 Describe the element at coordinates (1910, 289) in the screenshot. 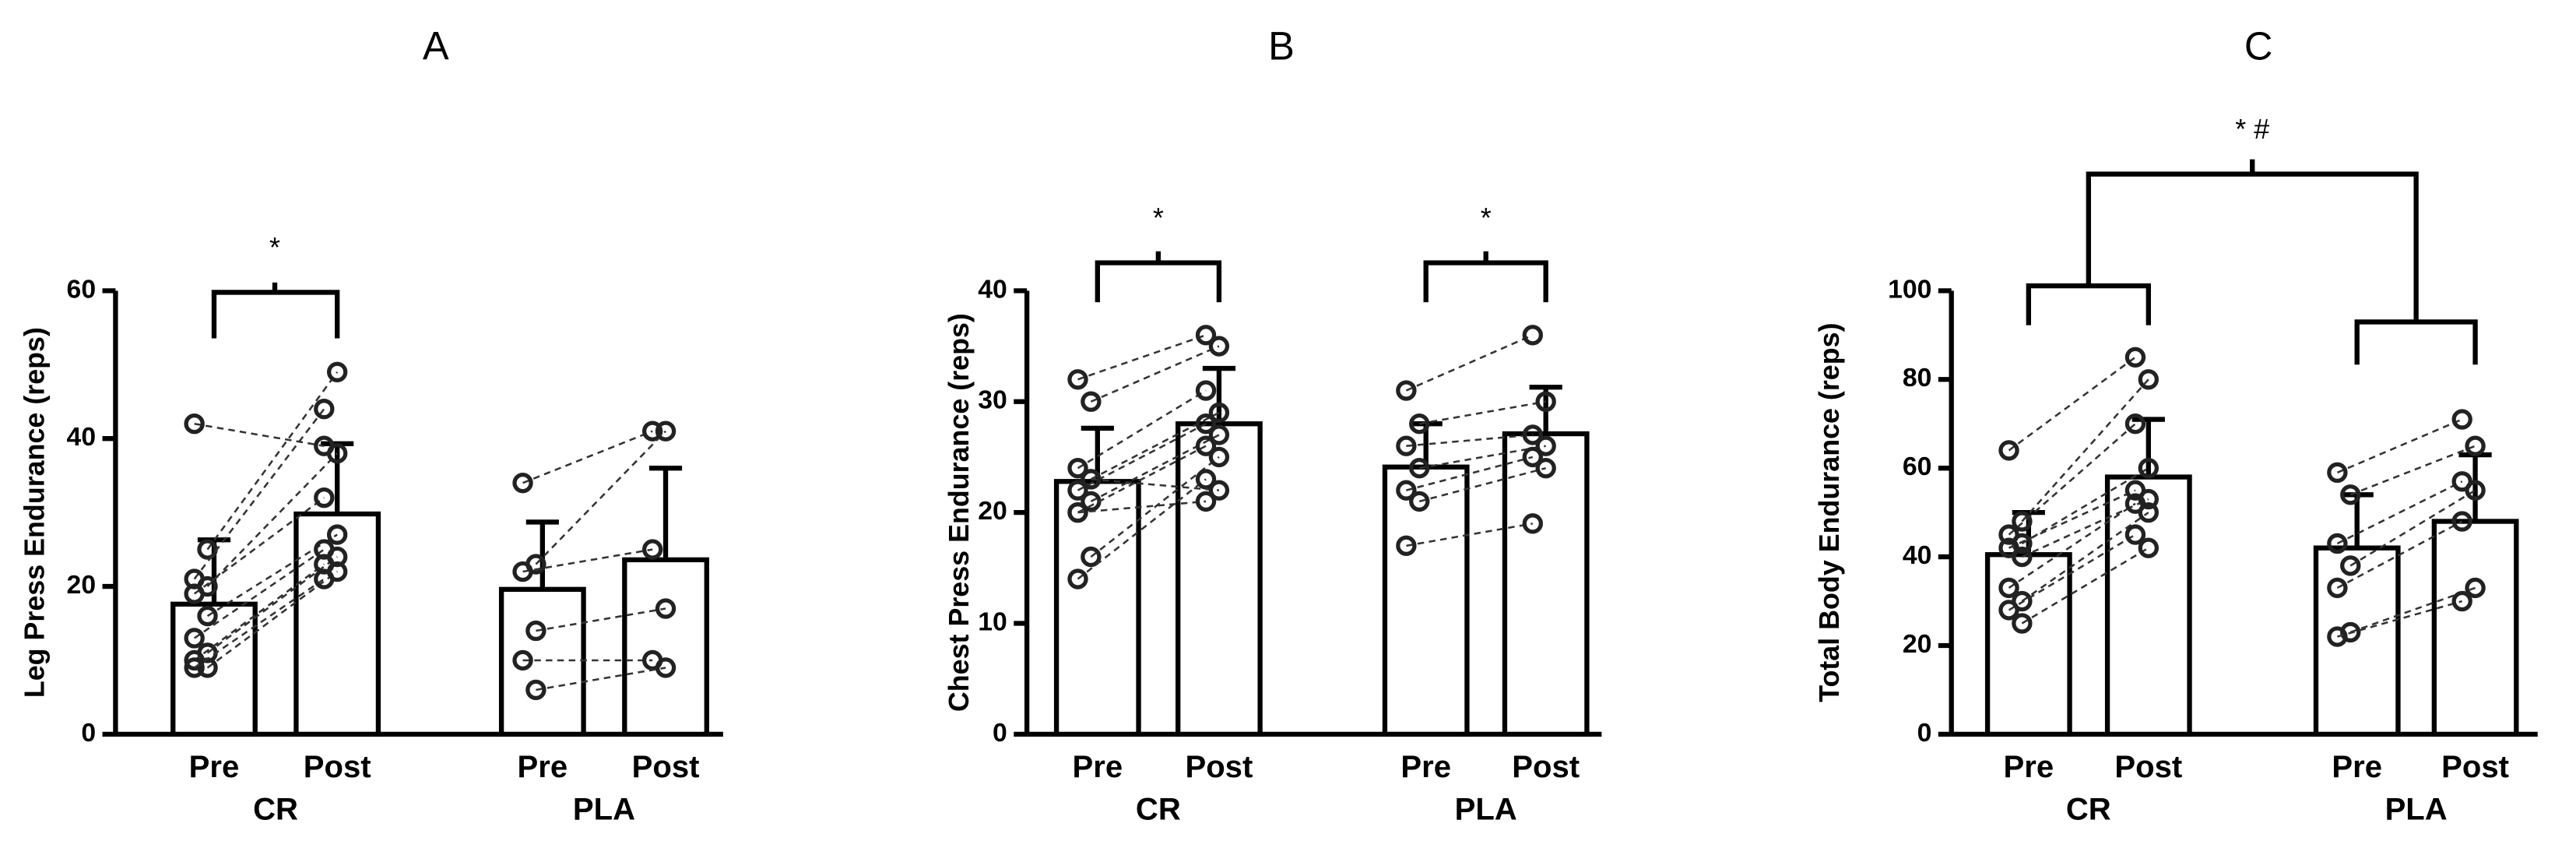

I see `y-tick-label: 100` at that location.